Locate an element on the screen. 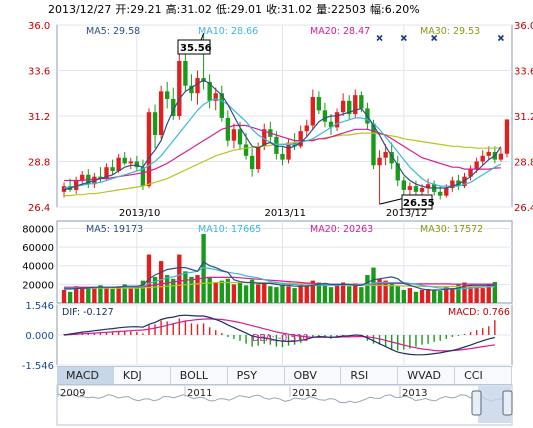  price-tick-right: 33.6 is located at coordinates (523, 72).